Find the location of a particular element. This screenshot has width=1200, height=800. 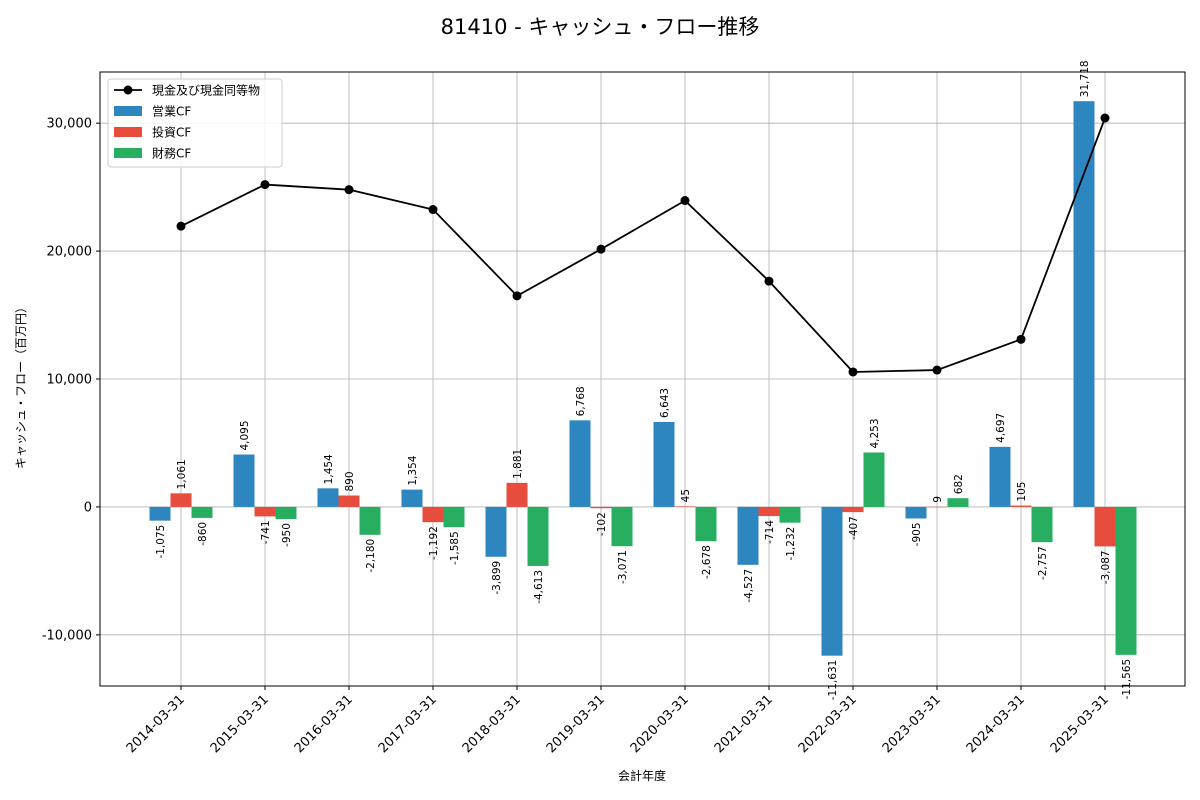

y-tick-label: 0 is located at coordinates (88, 507).